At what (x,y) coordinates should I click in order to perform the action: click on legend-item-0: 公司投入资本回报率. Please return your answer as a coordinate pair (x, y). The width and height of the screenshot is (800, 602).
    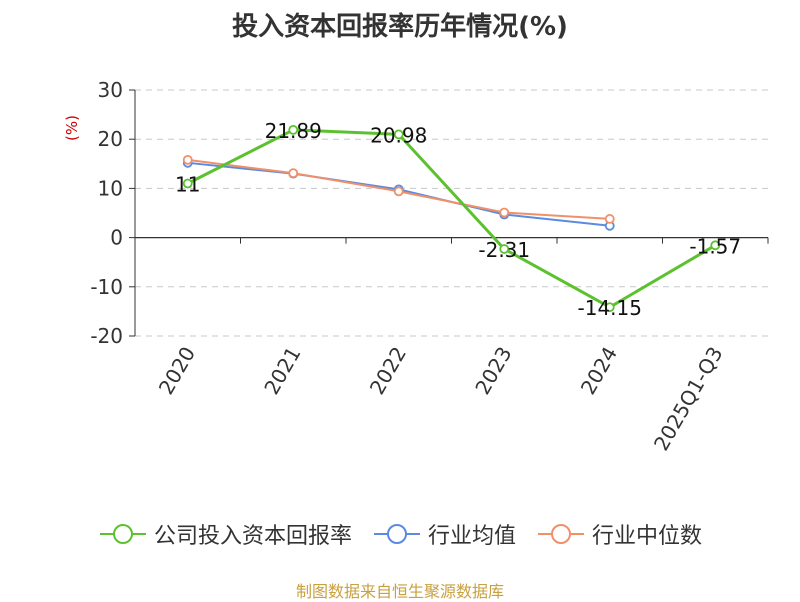
    Looking at the image, I should click on (225, 534).